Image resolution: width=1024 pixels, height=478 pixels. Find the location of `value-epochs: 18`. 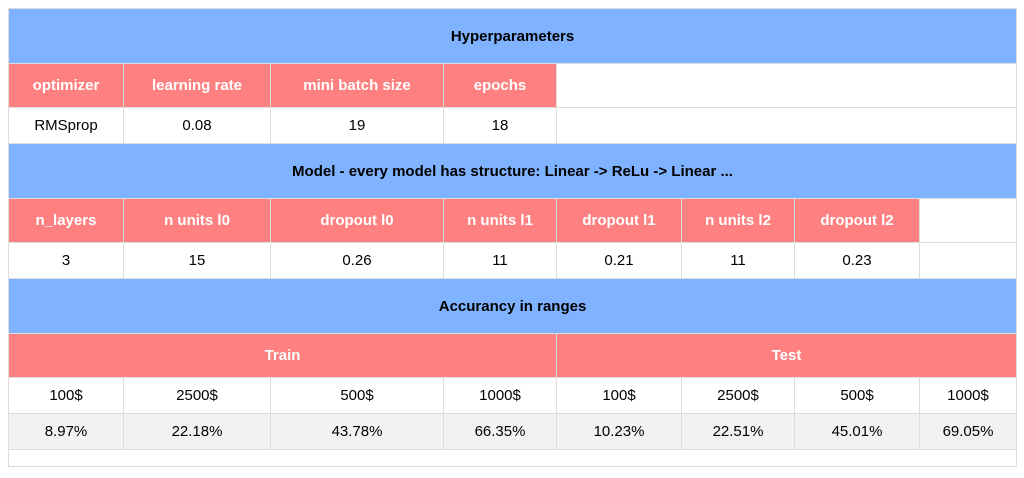

value-epochs: 18 is located at coordinates (500, 125).